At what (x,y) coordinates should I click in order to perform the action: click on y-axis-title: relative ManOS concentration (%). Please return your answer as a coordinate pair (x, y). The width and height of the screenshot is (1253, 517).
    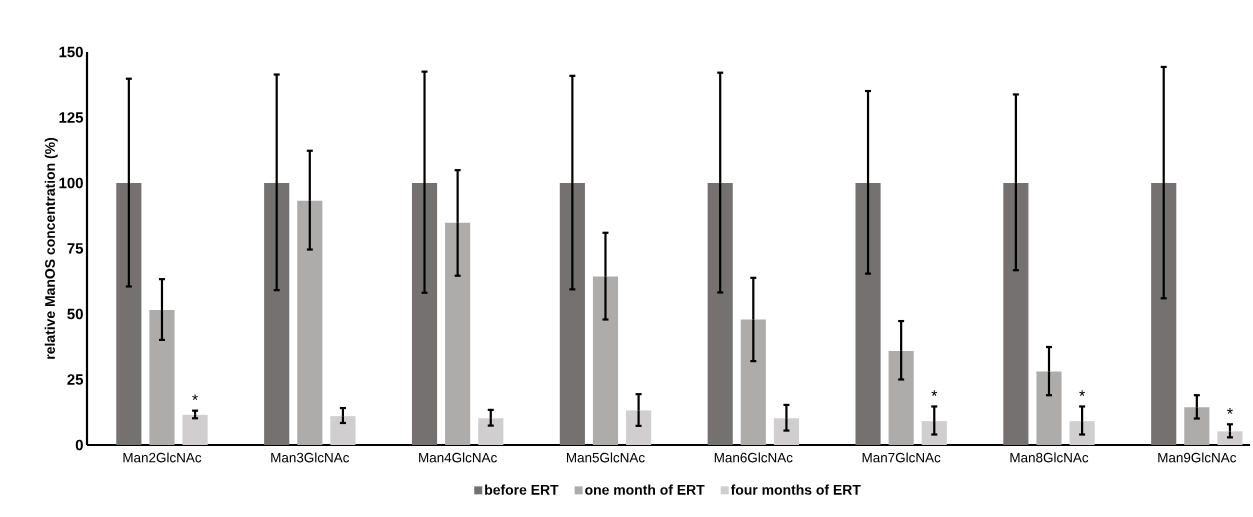
    Looking at the image, I should click on (51, 248).